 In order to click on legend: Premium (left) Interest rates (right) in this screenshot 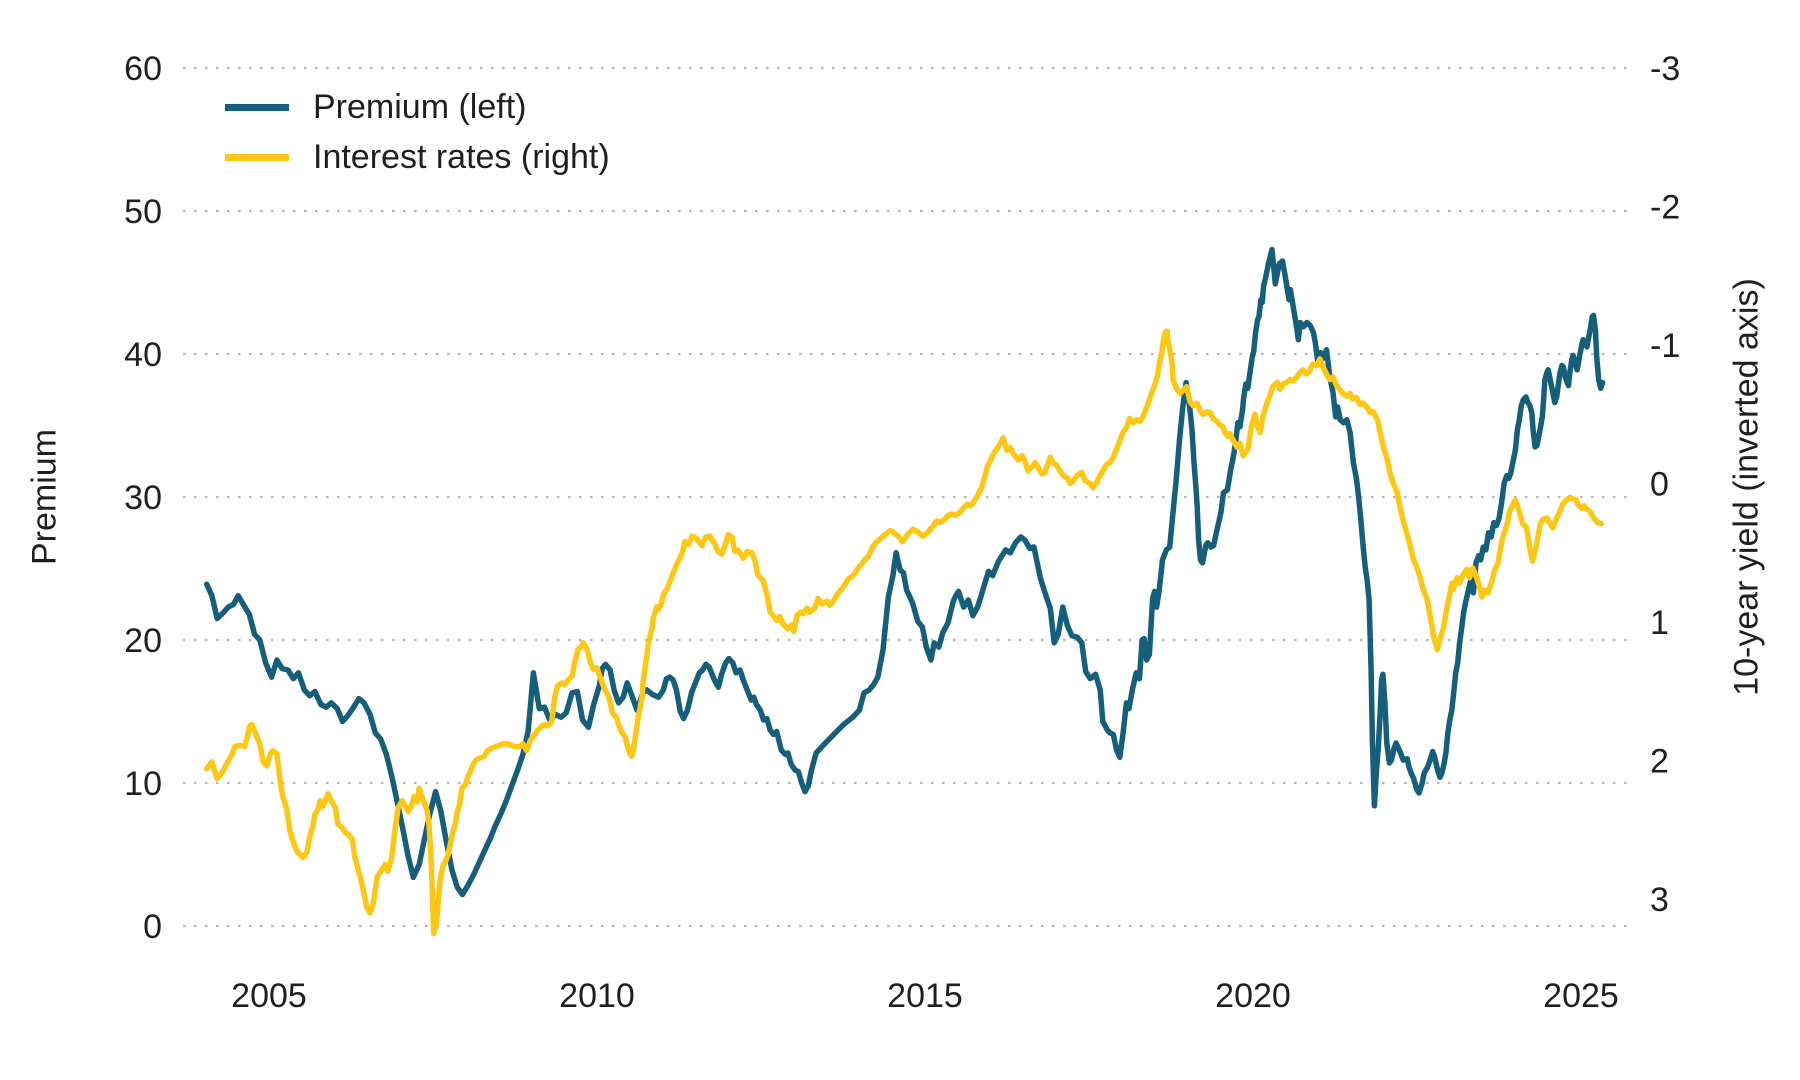, I will do `click(417, 132)`.